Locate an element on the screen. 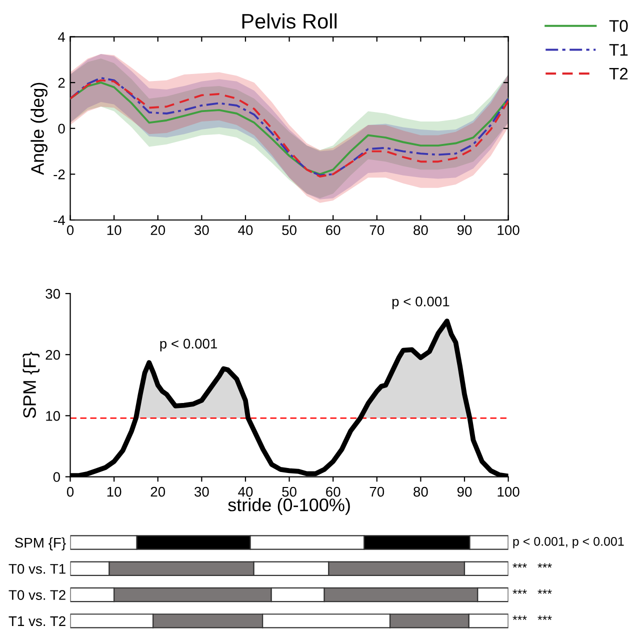 Image resolution: width=633 pixels, height=634 pixels. y-tick-label: 30 is located at coordinates (53, 293).